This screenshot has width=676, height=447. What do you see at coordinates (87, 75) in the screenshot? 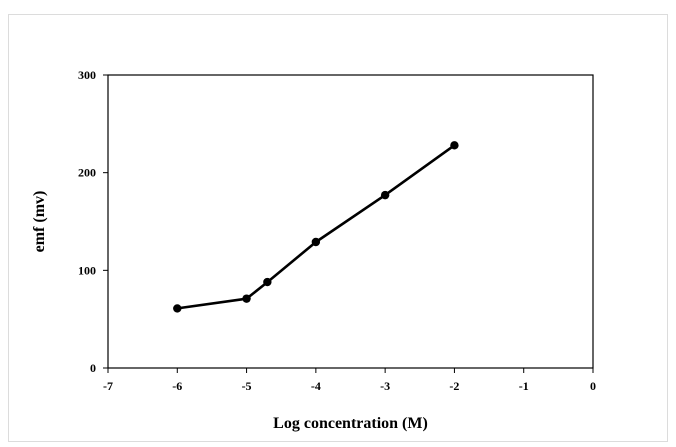
I see `y-tick-label: 300` at bounding box center [87, 75].